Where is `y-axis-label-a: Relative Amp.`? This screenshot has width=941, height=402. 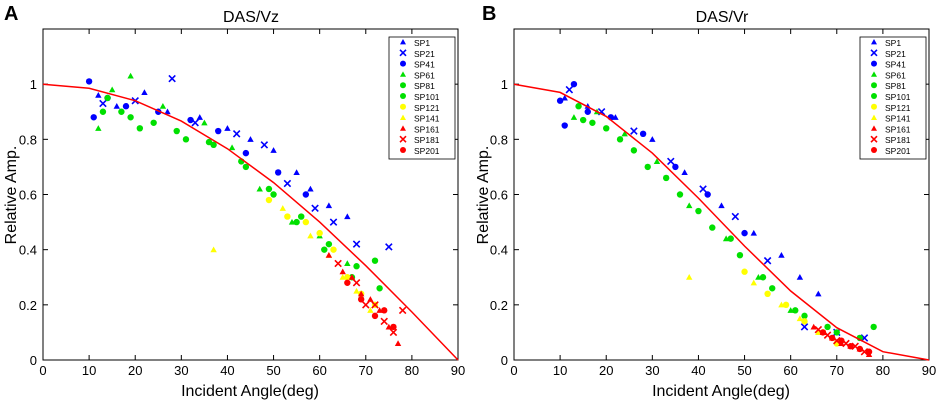 y-axis-label-a: Relative Amp. is located at coordinates (11, 195).